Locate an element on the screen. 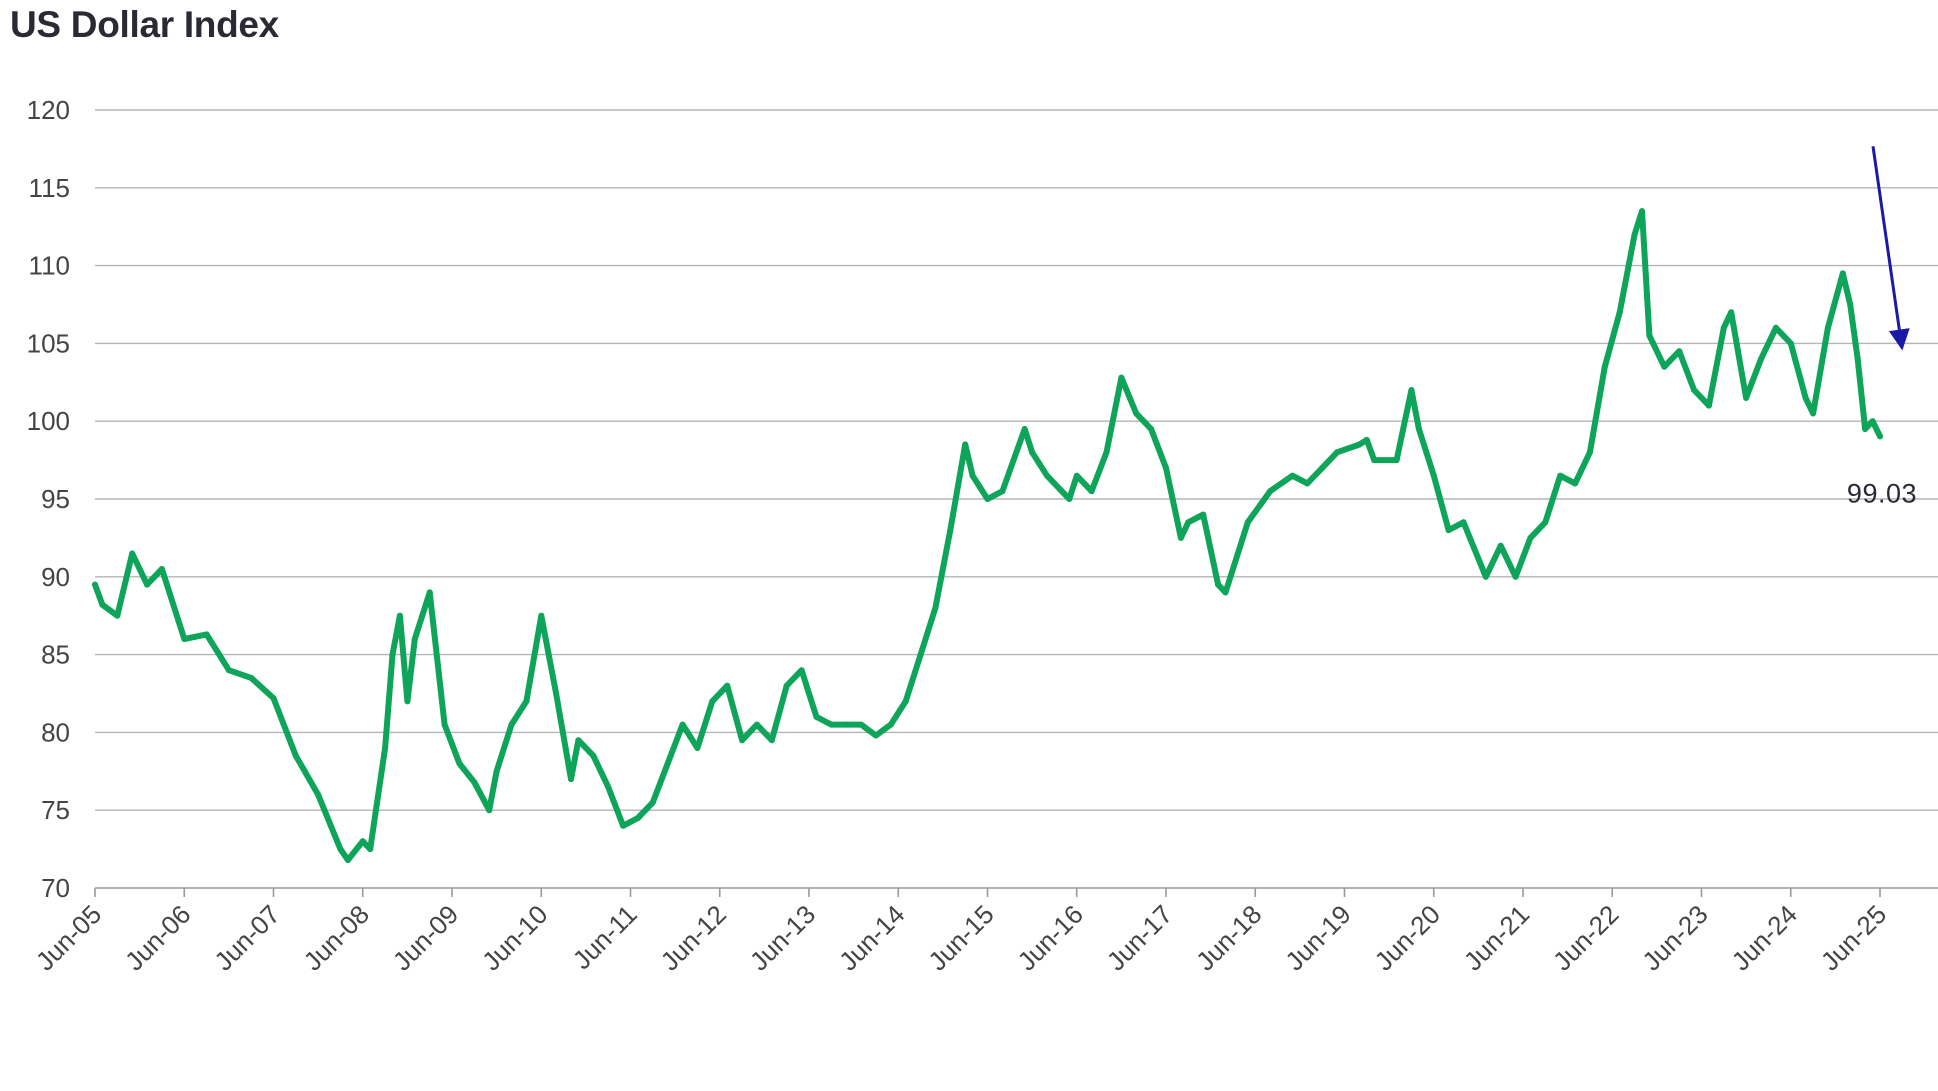 The width and height of the screenshot is (1938, 1091). y-tick-label: 120 is located at coordinates (48, 110).